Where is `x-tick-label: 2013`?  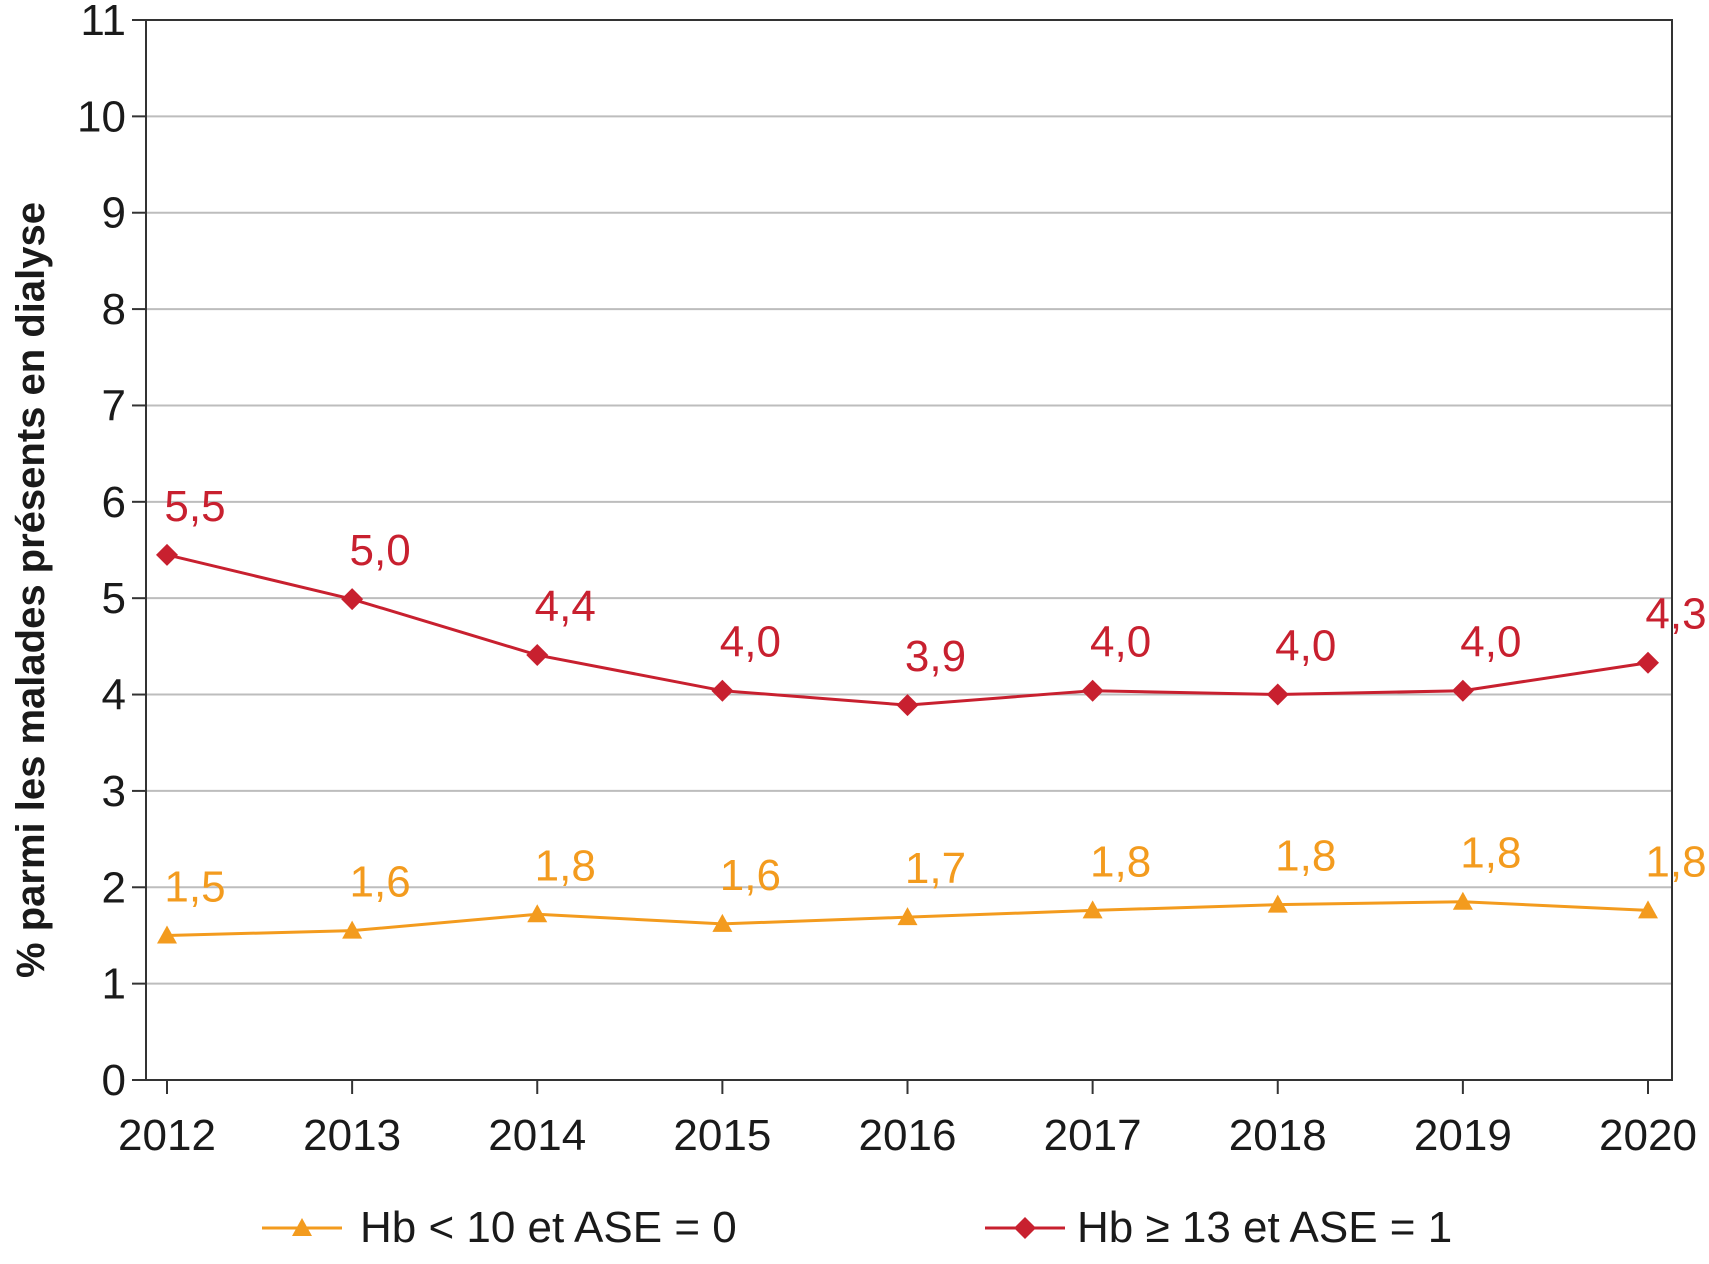 x-tick-label: 2013 is located at coordinates (352, 1135).